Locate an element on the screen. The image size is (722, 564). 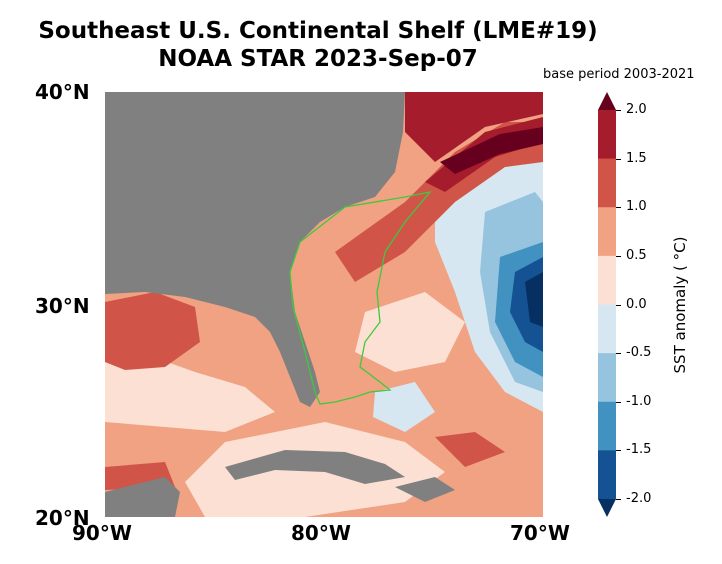
colorbar-tick-label: 1.0 is located at coordinates (636, 207).